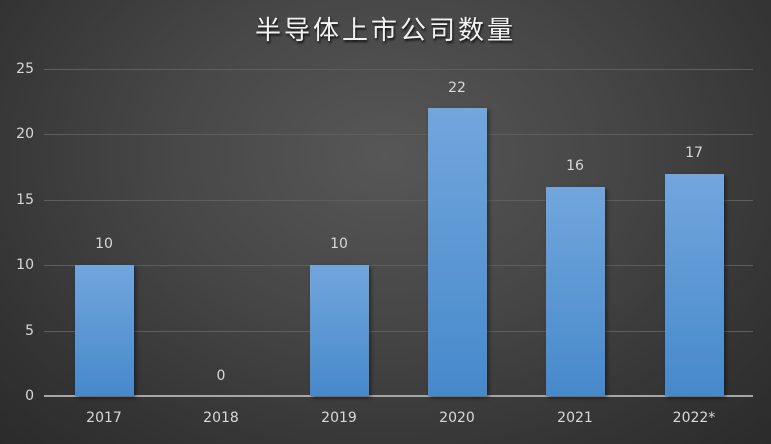  What do you see at coordinates (29, 331) in the screenshot?
I see `y-tick-5: 5` at bounding box center [29, 331].